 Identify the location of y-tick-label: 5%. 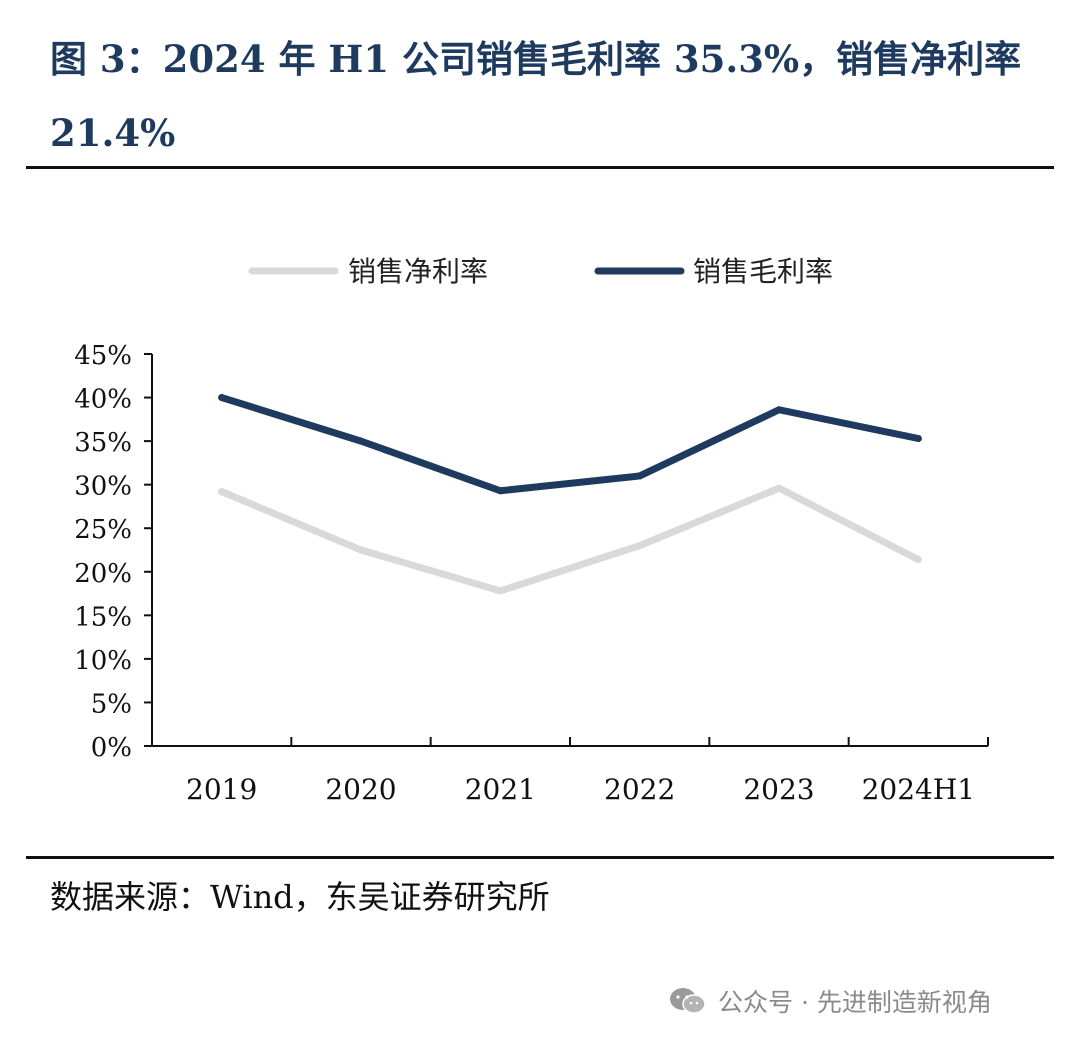
(111, 704).